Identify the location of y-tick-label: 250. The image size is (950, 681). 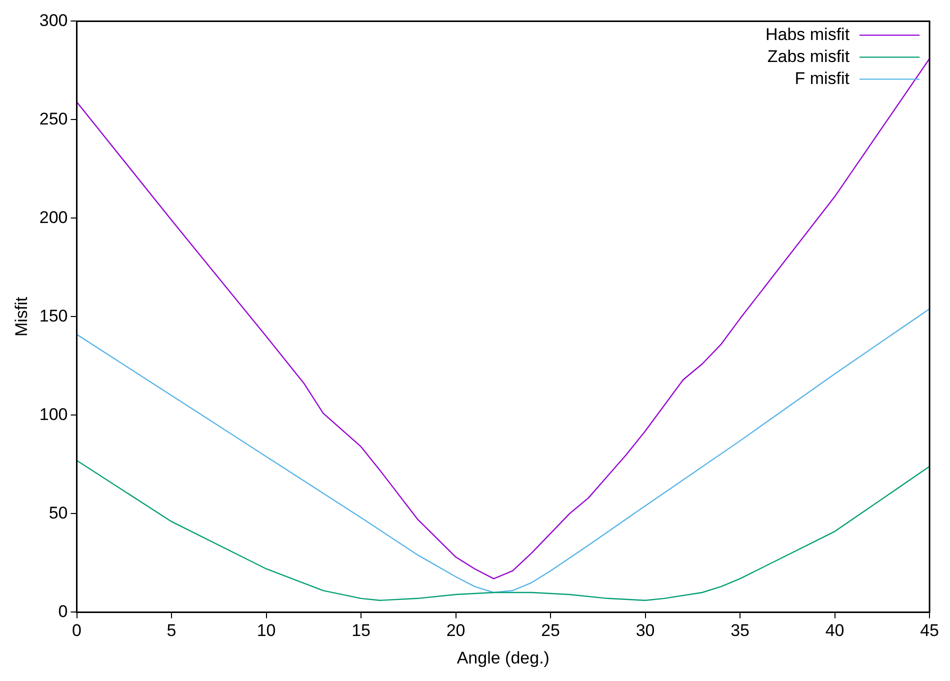
(53, 118).